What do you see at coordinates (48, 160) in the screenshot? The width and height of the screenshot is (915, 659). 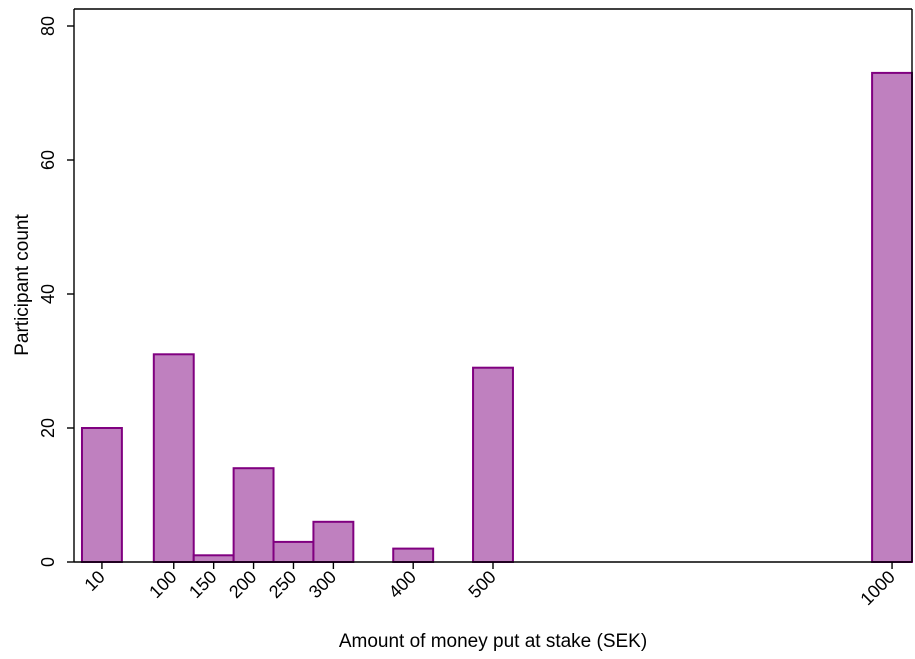 I see `y-tick-label-60: 60` at bounding box center [48, 160].